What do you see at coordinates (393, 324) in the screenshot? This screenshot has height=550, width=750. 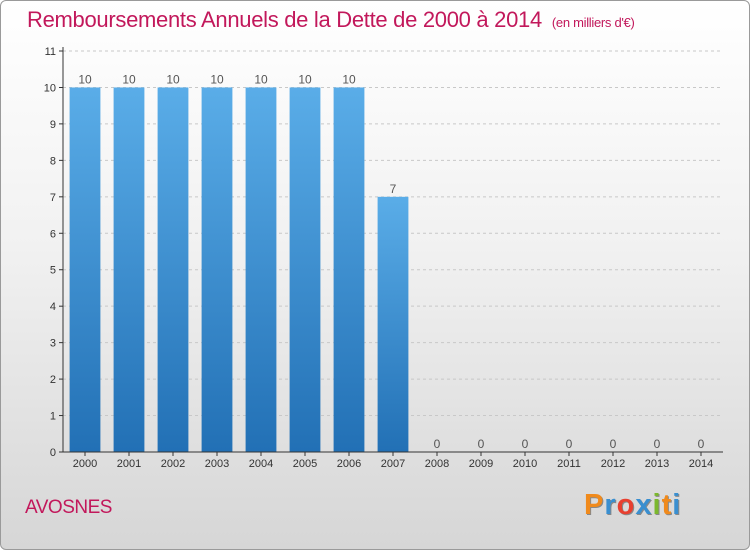 I see `bar-2007` at bounding box center [393, 324].